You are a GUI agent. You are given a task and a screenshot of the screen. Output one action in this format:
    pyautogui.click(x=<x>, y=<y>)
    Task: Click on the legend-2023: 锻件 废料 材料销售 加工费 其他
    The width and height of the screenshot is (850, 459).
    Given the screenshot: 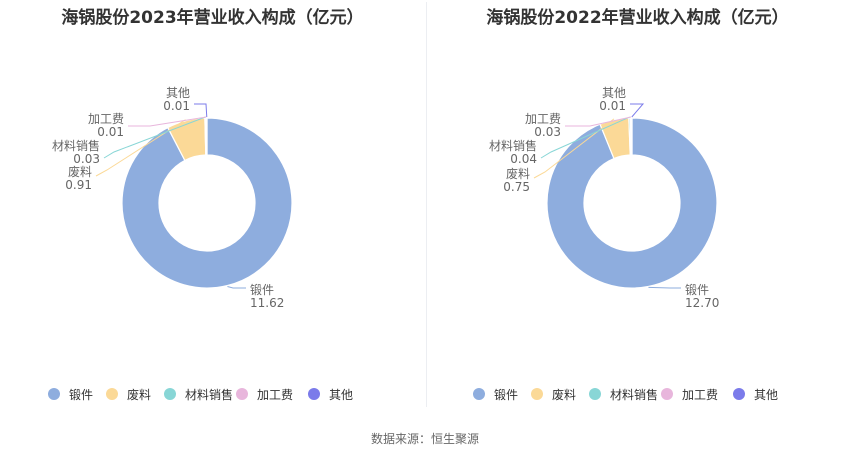 What is the action you would take?
    pyautogui.click(x=212, y=394)
    